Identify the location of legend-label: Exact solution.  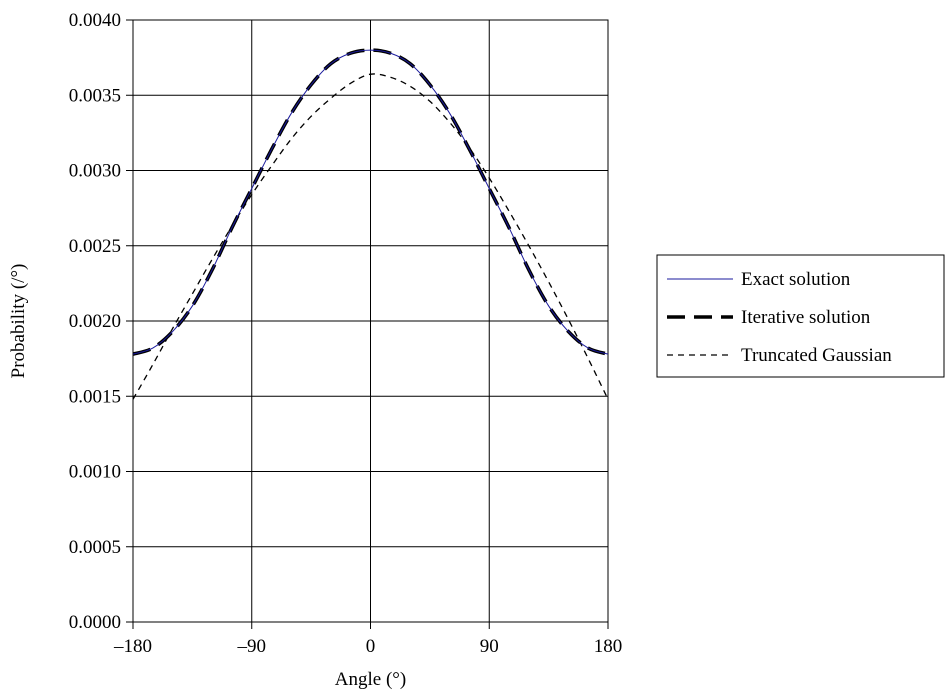
(796, 279).